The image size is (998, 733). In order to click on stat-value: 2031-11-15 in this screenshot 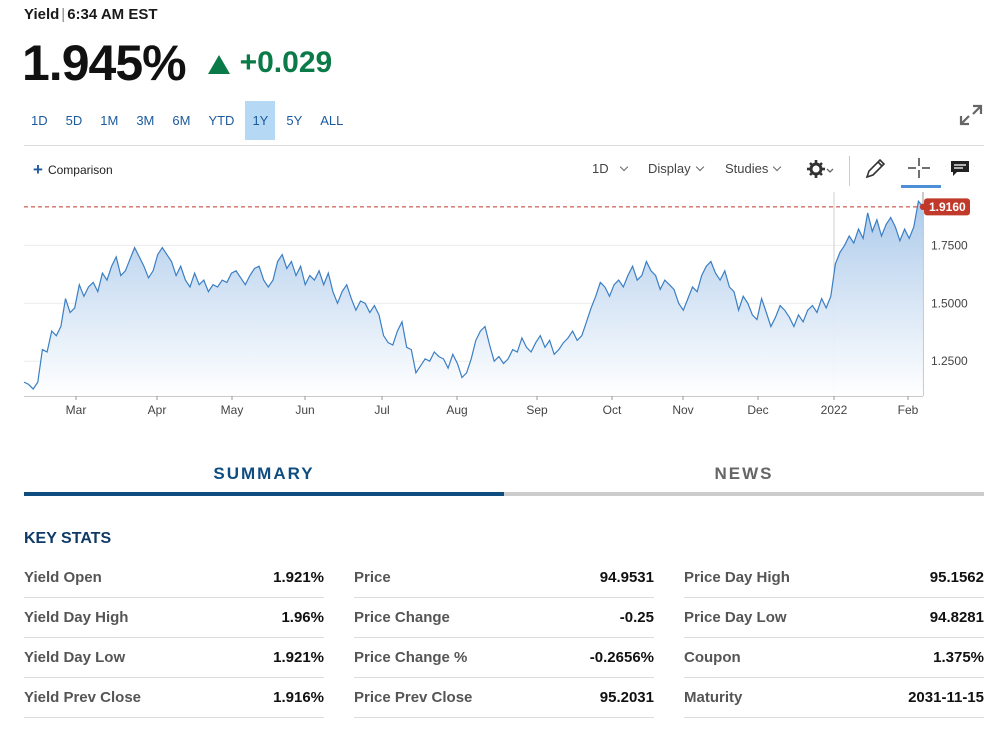, I will do `click(946, 697)`.